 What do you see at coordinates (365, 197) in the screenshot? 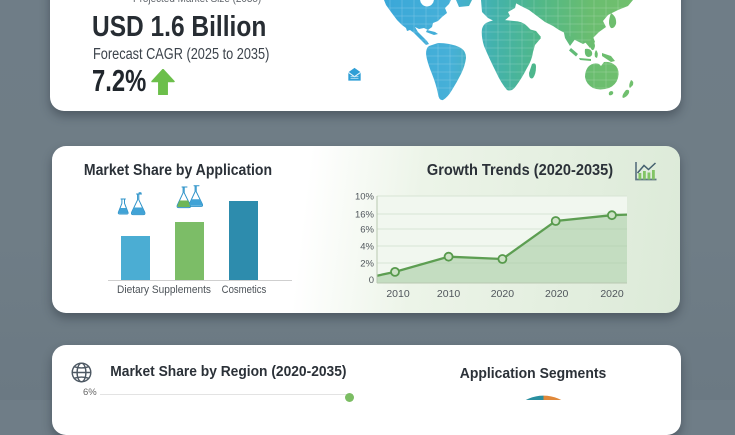
I see `svg-text: 10%` at bounding box center [365, 197].